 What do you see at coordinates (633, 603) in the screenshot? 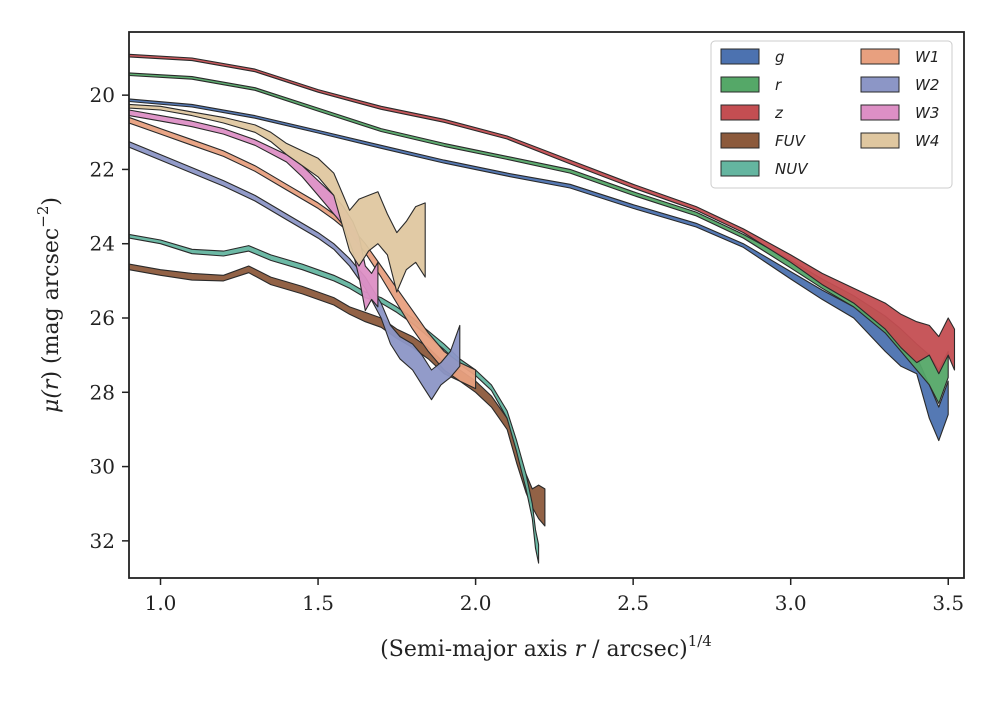
I see `x-tick-label: 2.5` at bounding box center [633, 603].